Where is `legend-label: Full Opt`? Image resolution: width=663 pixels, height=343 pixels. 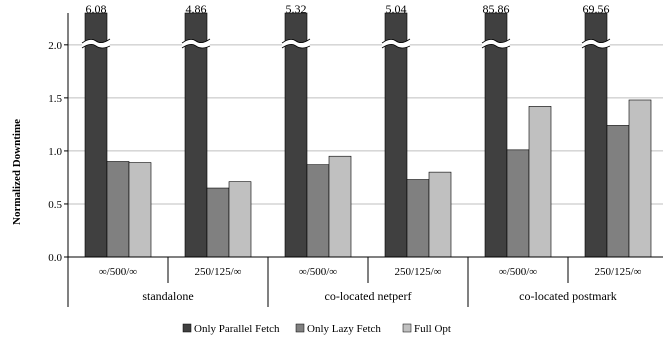 legend-label: Full Opt is located at coordinates (432, 329).